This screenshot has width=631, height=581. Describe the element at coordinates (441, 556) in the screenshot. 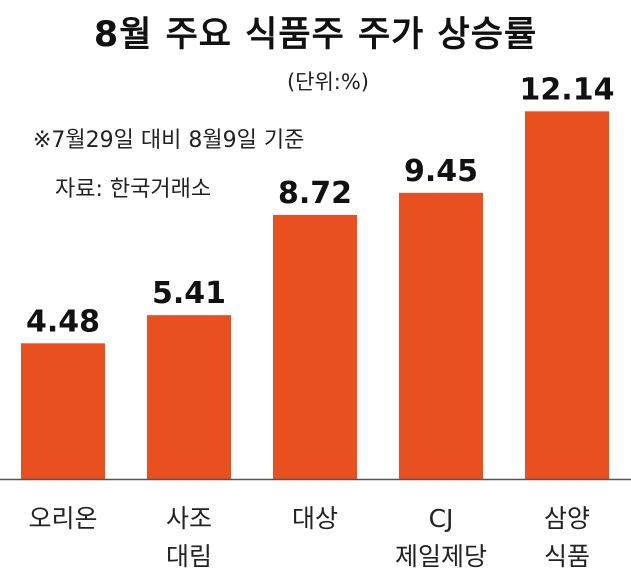

I see `category-label-4-line-2: 제일제당` at that location.